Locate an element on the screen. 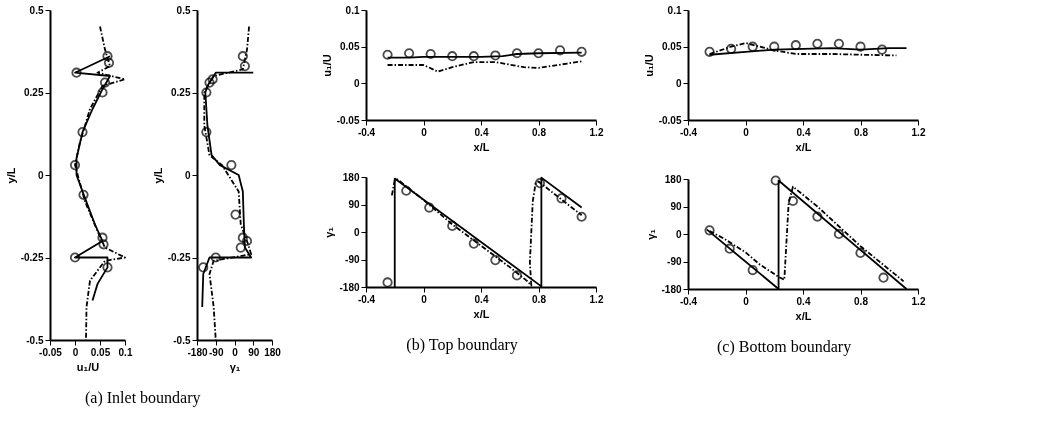  x-tick-label: -90 is located at coordinates (216, 352).